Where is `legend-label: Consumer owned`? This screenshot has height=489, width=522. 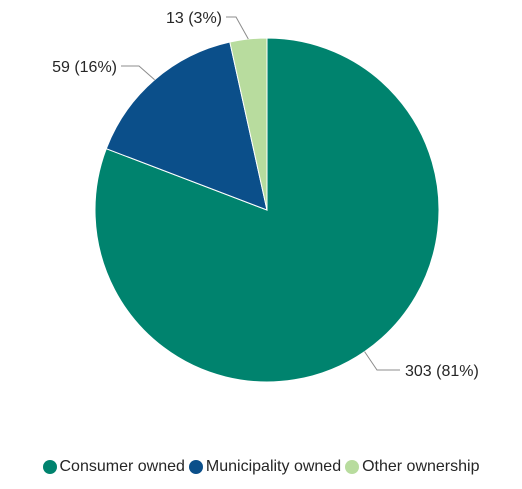 legend-label: Consumer owned is located at coordinates (122, 466).